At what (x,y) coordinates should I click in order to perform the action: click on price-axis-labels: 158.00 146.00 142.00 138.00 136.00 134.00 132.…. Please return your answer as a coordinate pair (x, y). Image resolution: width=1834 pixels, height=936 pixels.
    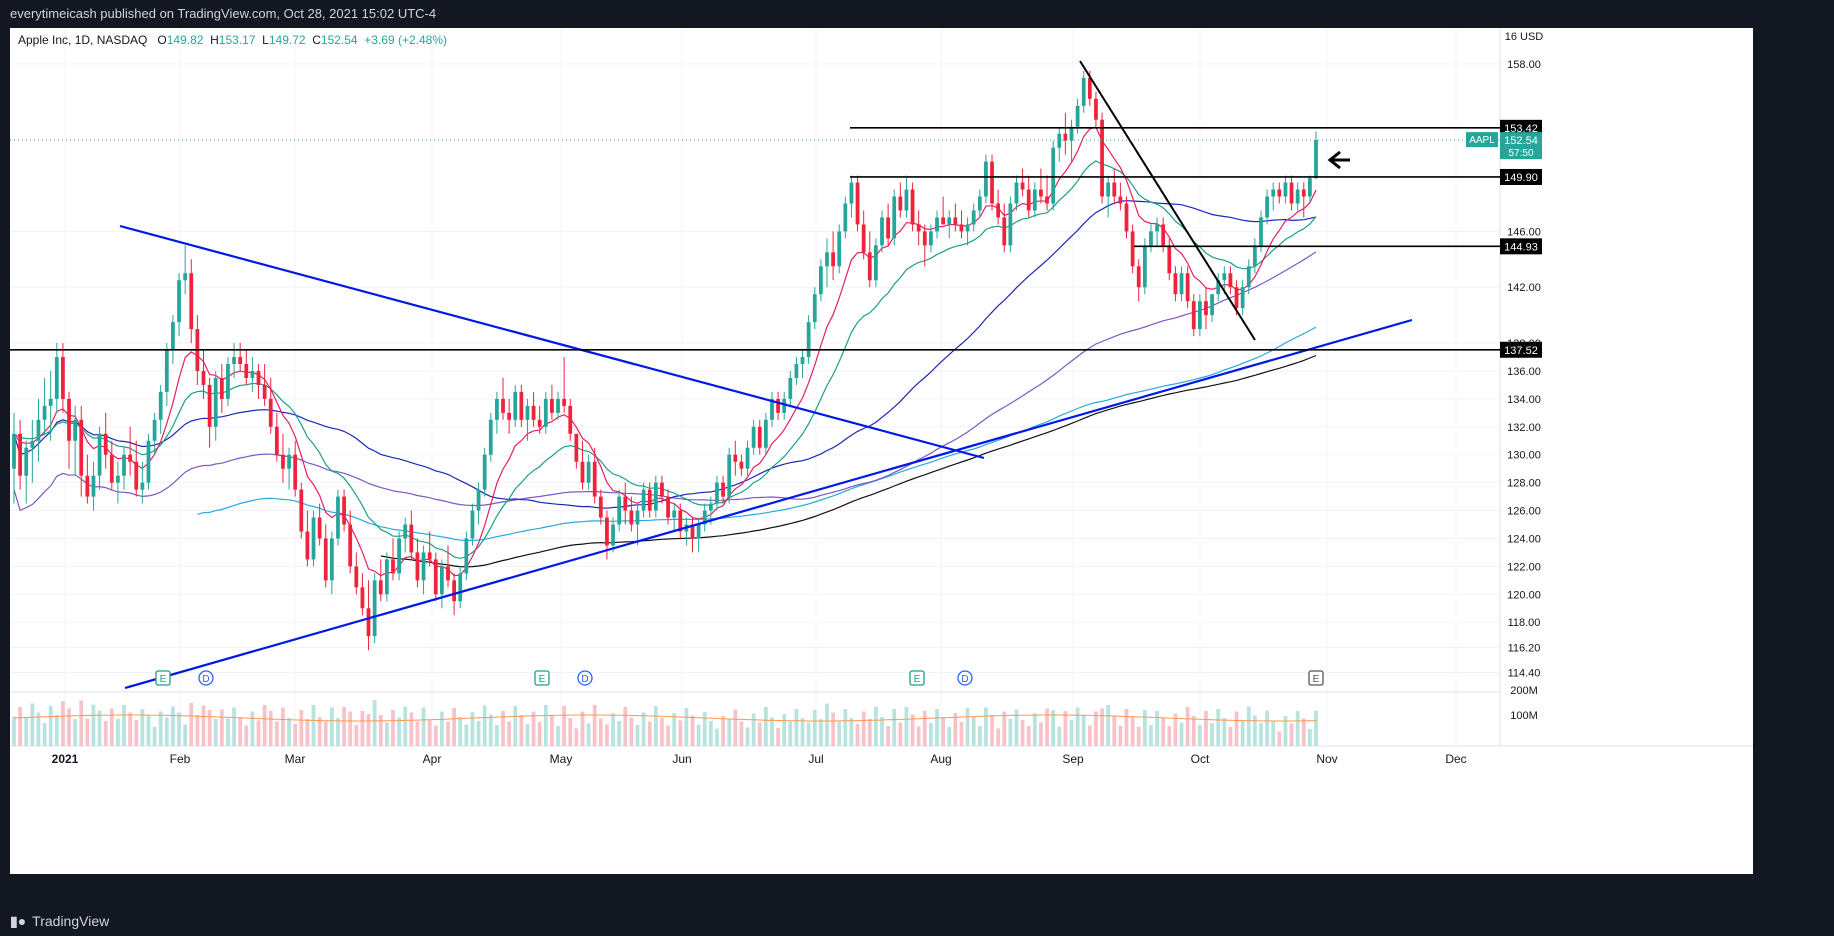
    Looking at the image, I should click on (1524, 355).